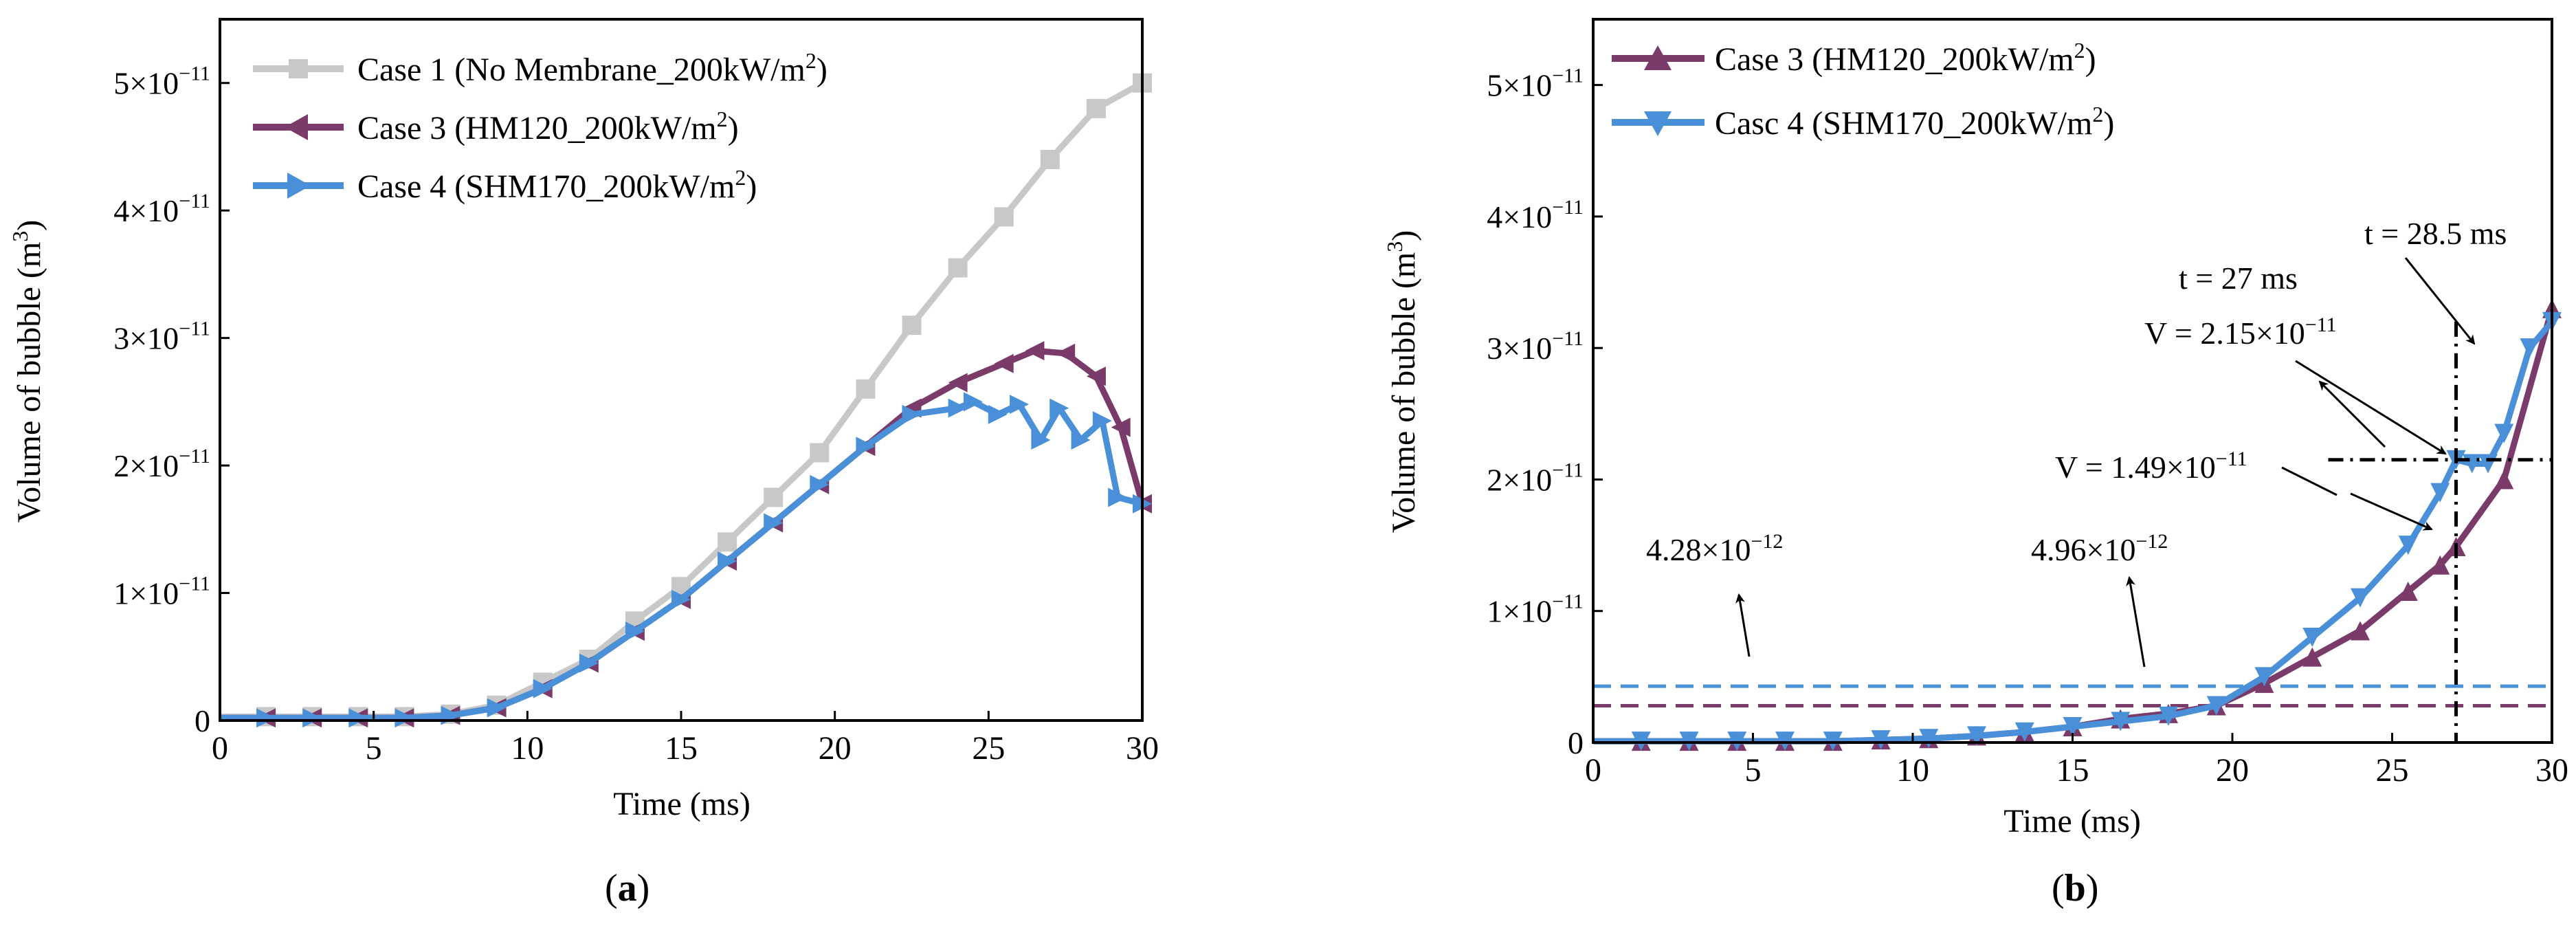 The height and width of the screenshot is (935, 2576). I want to click on arrow-v-2-15-head, so click(2352, 414).